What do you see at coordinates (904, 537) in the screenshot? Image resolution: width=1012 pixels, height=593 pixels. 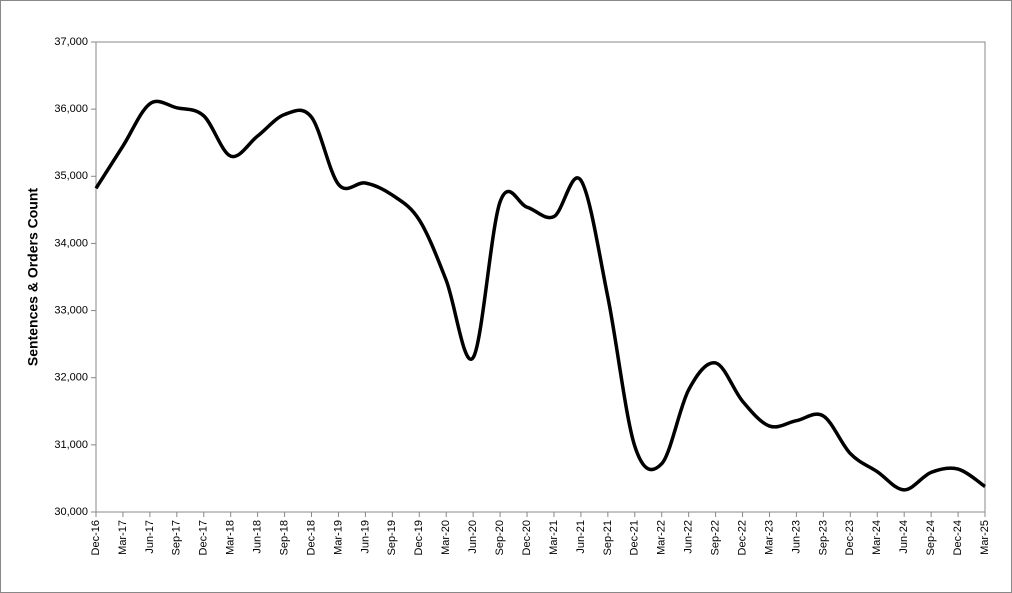 I see `x-tick-label: Jun-24` at bounding box center [904, 537].